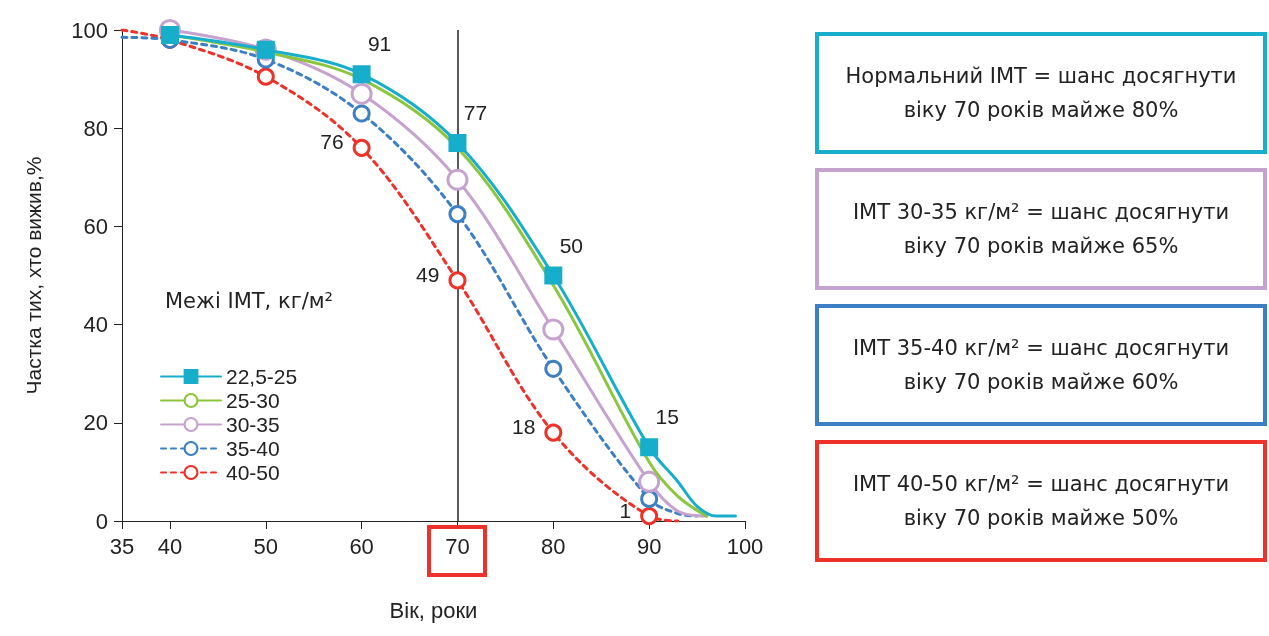 This screenshot has height=636, width=1269. I want to click on x-tick-label: 40, so click(170, 546).